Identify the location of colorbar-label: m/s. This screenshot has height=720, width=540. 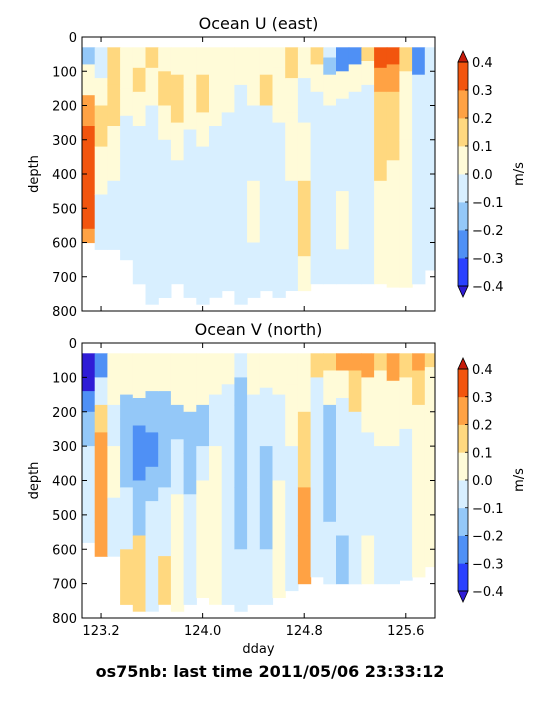
(519, 480).